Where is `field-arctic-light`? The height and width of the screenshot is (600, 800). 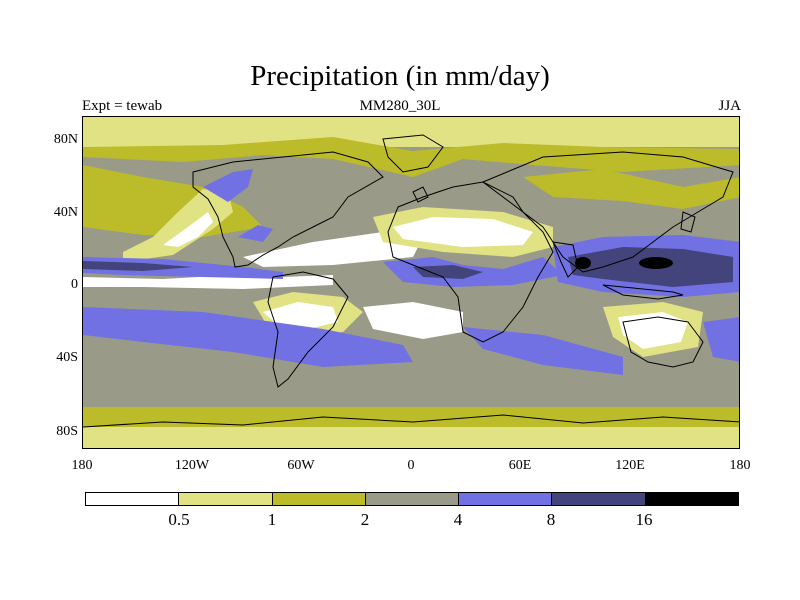 field-arctic-light is located at coordinates (411, 132).